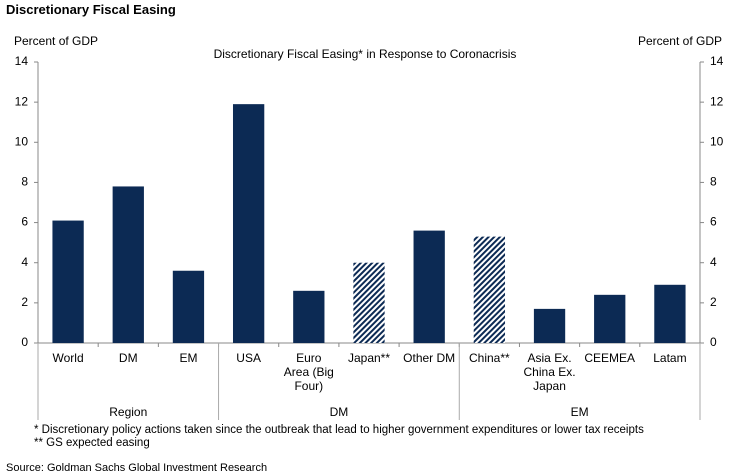 Image resolution: width=730 pixels, height=473 pixels. I want to click on x-tick-label: China**, so click(489, 358).